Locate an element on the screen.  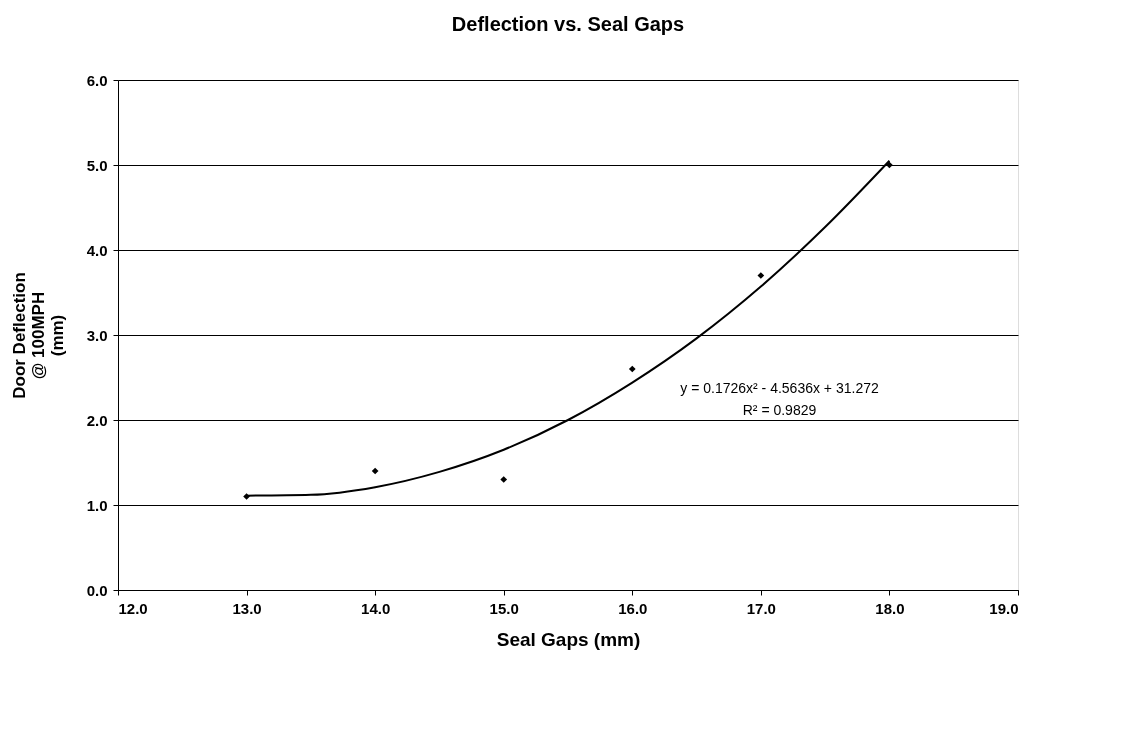
x-tick-label: 19.0 is located at coordinates (1004, 608).